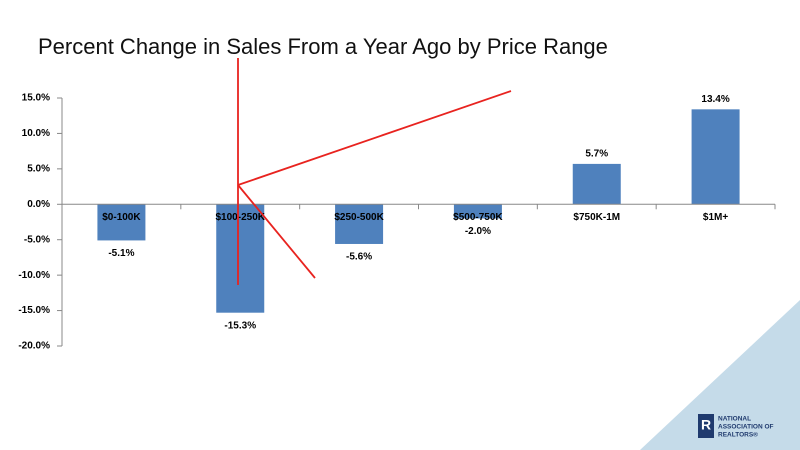 Image resolution: width=800 pixels, height=450 pixels. What do you see at coordinates (359, 217) in the screenshot?
I see `x-tick-label: $250-500K` at bounding box center [359, 217].